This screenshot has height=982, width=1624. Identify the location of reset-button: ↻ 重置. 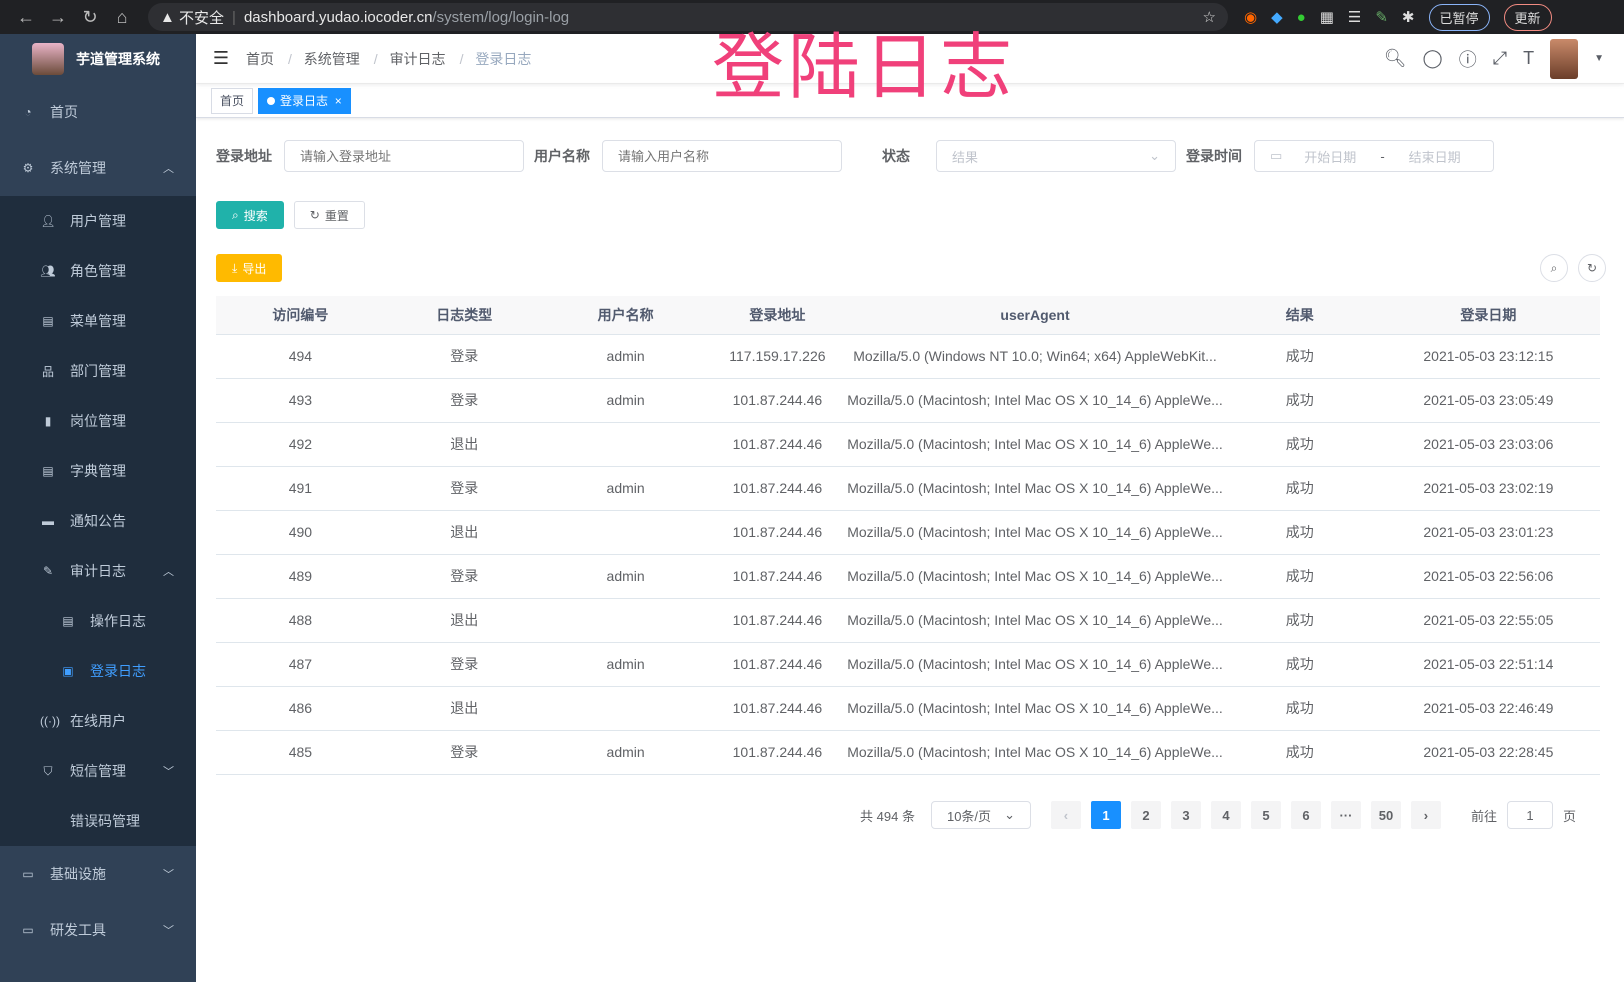
(329, 215).